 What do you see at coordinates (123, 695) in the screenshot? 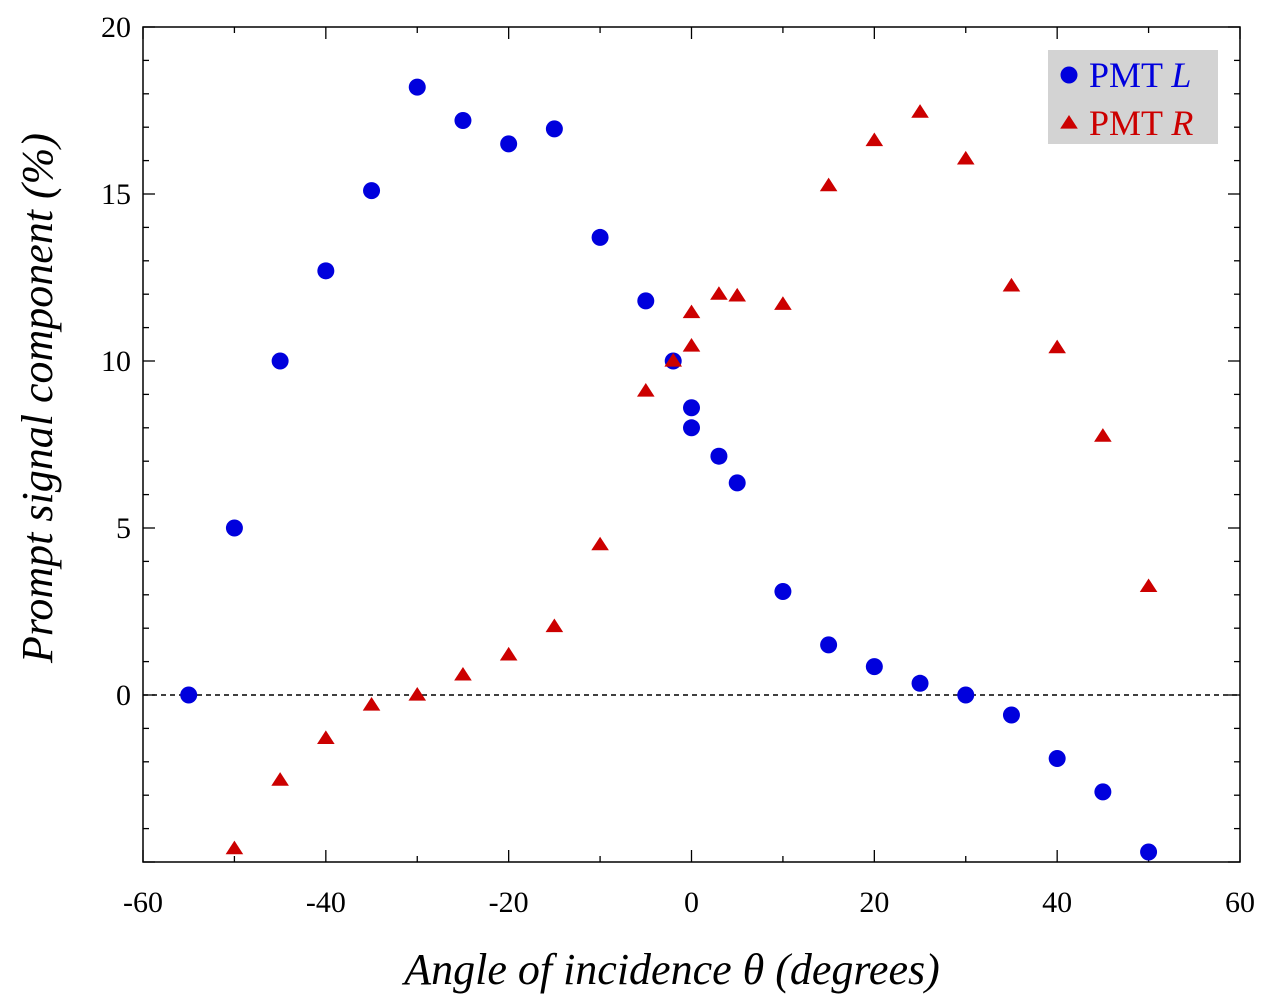
I see `y-tick-label: 0` at bounding box center [123, 695].